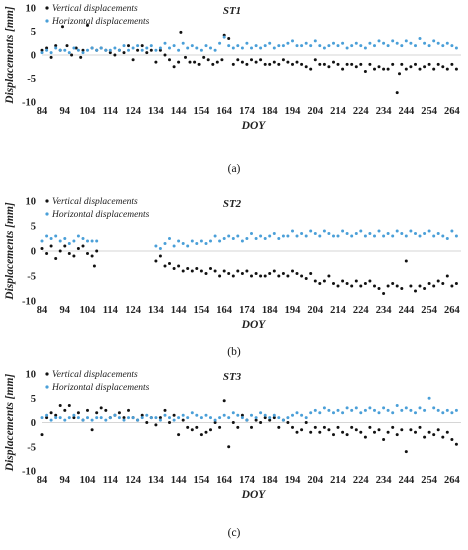 This screenshot has height=550, width=468. Describe the element at coordinates (133, 480) in the screenshot. I see `x-tick-label: 124` at that location.